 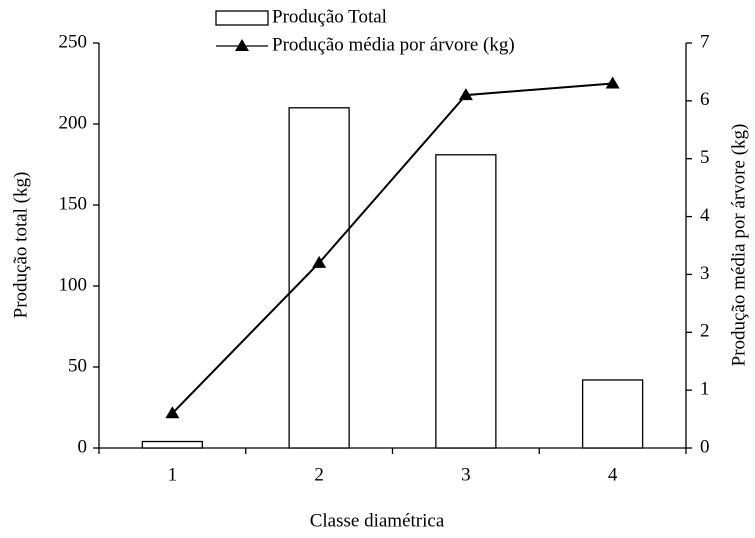 What do you see at coordinates (705, 331) in the screenshot?
I see `y2-tick-label: 2` at bounding box center [705, 331].